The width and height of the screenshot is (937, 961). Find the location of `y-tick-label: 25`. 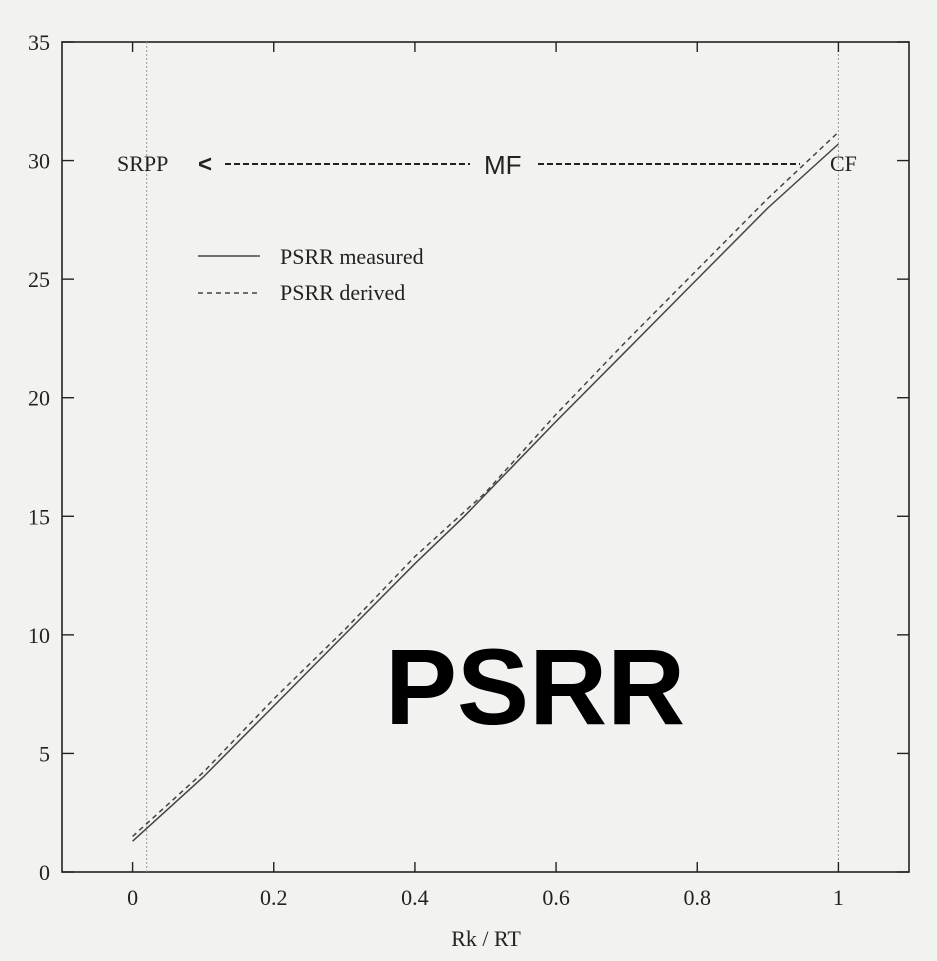

y-tick-label: 25 is located at coordinates (39, 279).